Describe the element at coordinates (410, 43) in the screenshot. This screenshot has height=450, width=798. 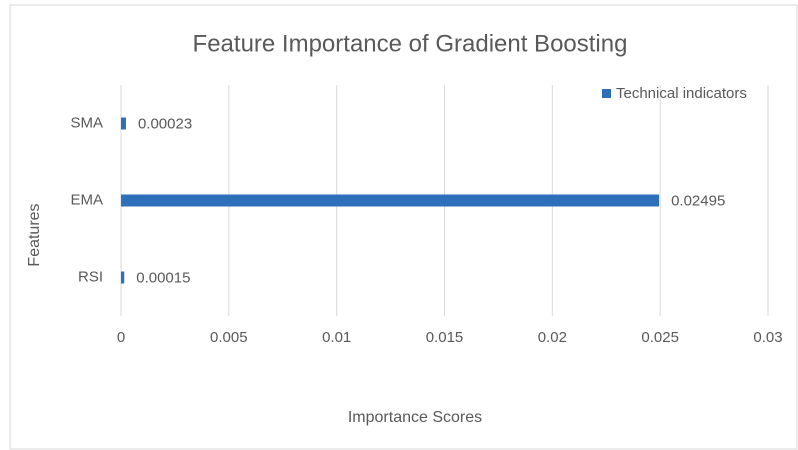
I see `chart-title: Feature Importance of Gradient Boosting` at that location.